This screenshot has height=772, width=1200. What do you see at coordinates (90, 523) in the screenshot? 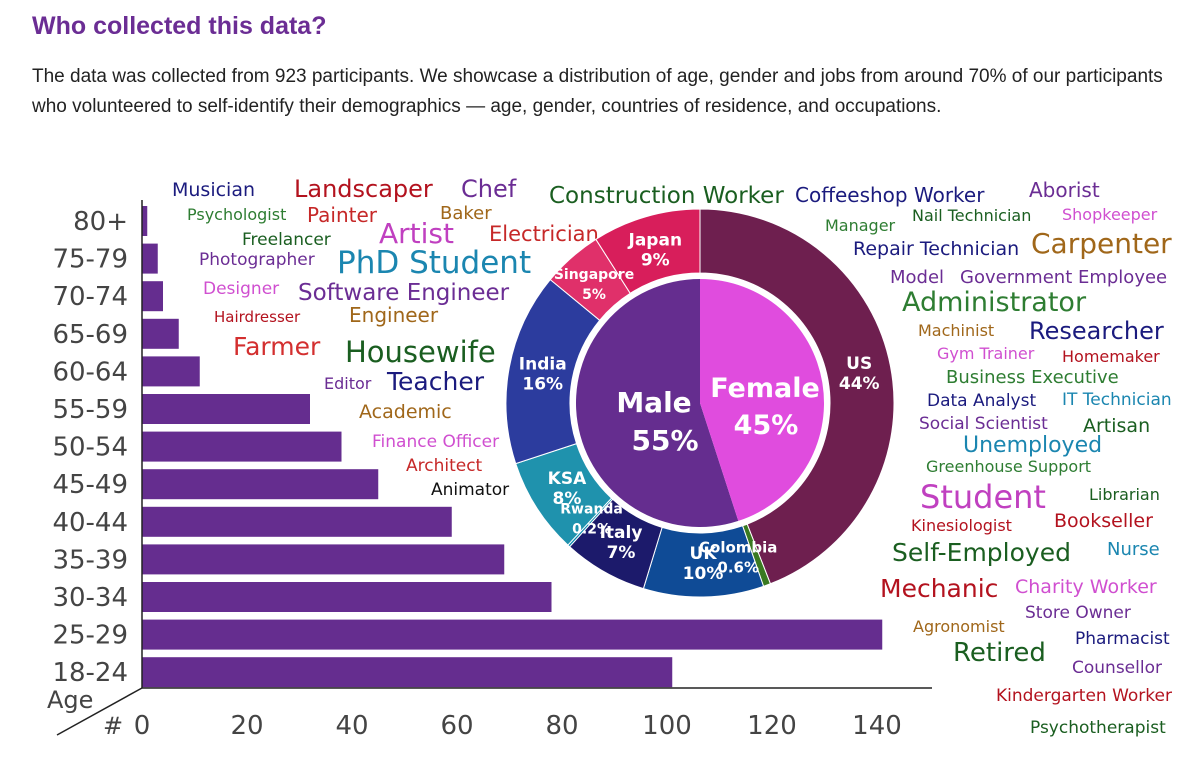
I see `age-tick-label: 40-44` at bounding box center [90, 523].